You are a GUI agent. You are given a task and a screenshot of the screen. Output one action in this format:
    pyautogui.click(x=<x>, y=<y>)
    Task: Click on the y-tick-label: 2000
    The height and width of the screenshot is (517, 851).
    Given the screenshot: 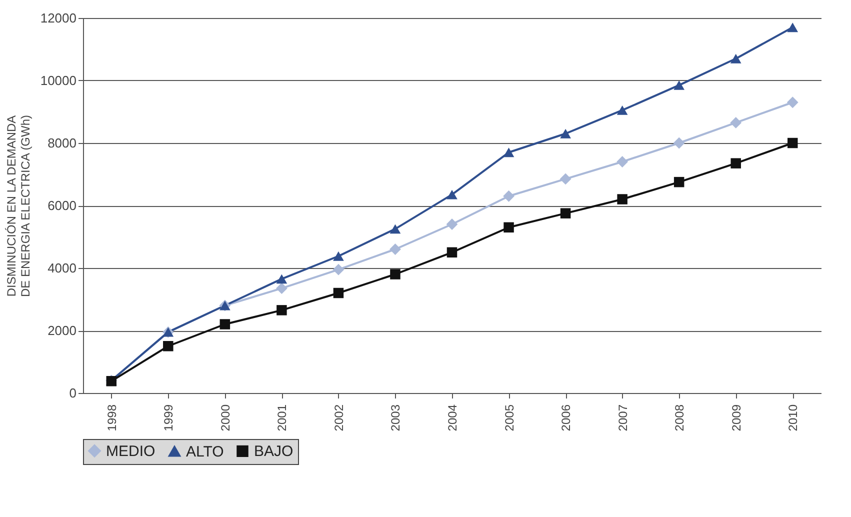 What is the action you would take?
    pyautogui.click(x=62, y=330)
    